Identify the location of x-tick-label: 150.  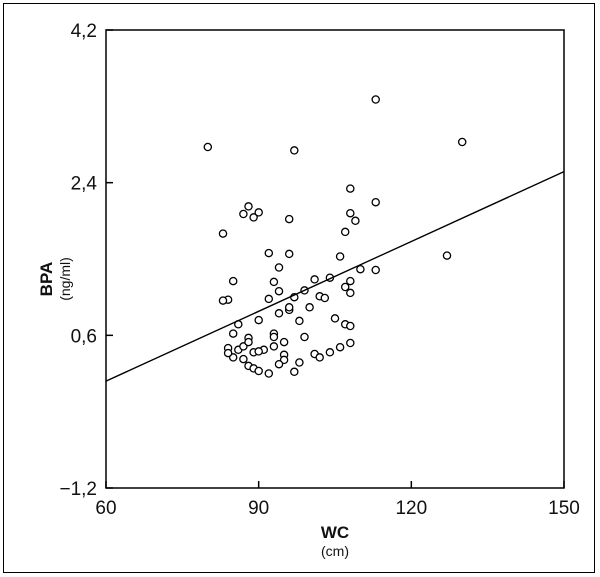
(564, 508).